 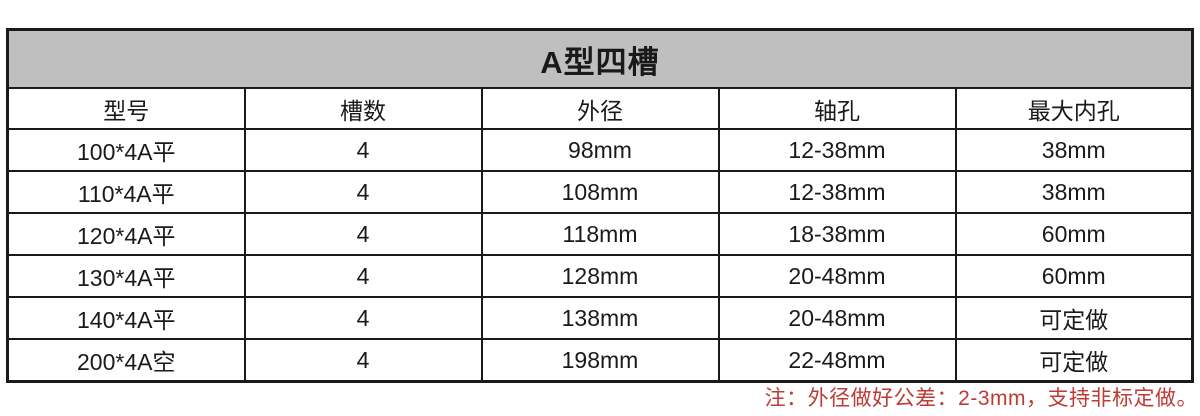 I want to click on table-row: 140*4A平 4 138mm 20-48mm 可定做, so click(x=600, y=318).